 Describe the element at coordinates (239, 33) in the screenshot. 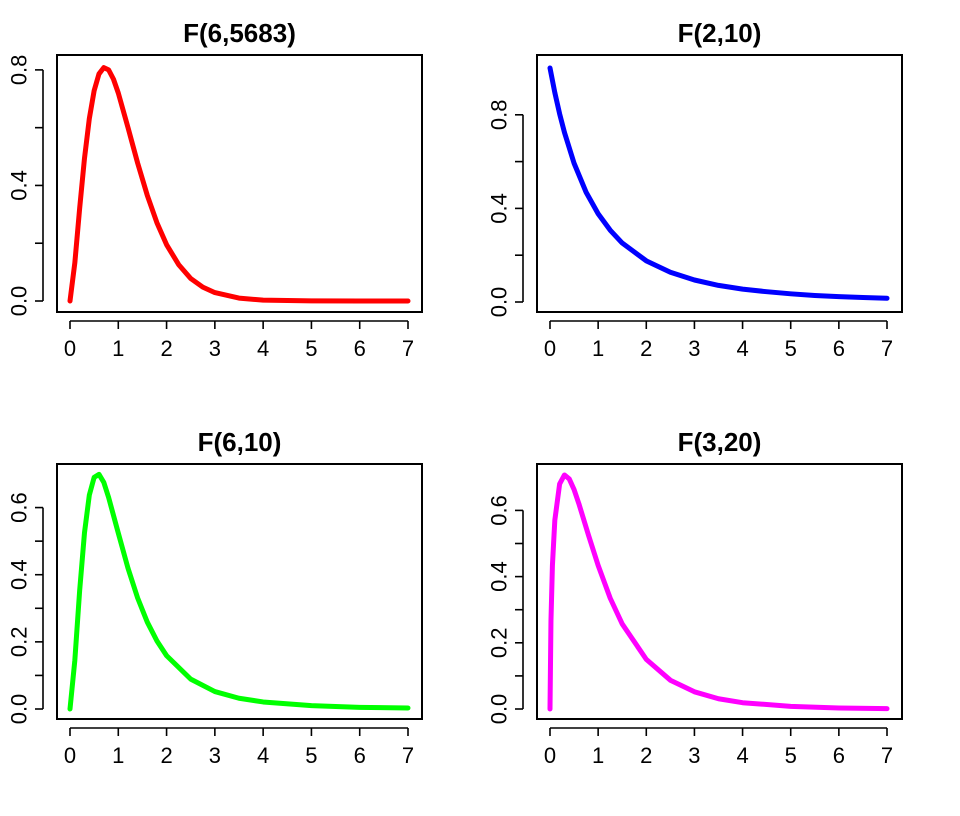

I see `chart-title: F(6,5683)` at that location.